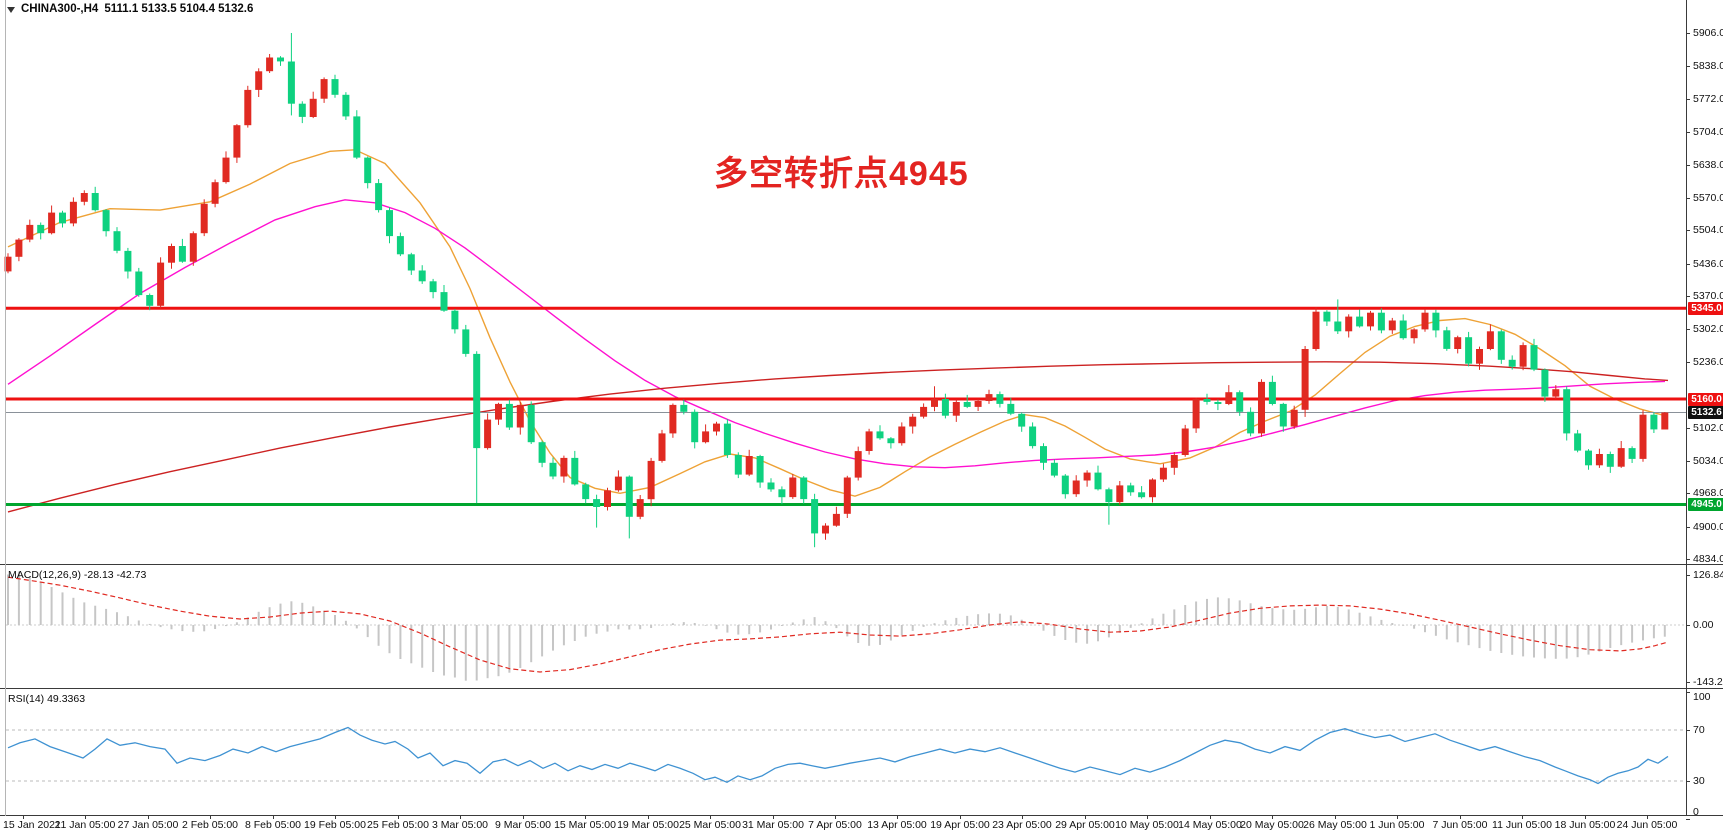  I want to click on price-badge-5160.0: 5160.0, so click(1705, 399).